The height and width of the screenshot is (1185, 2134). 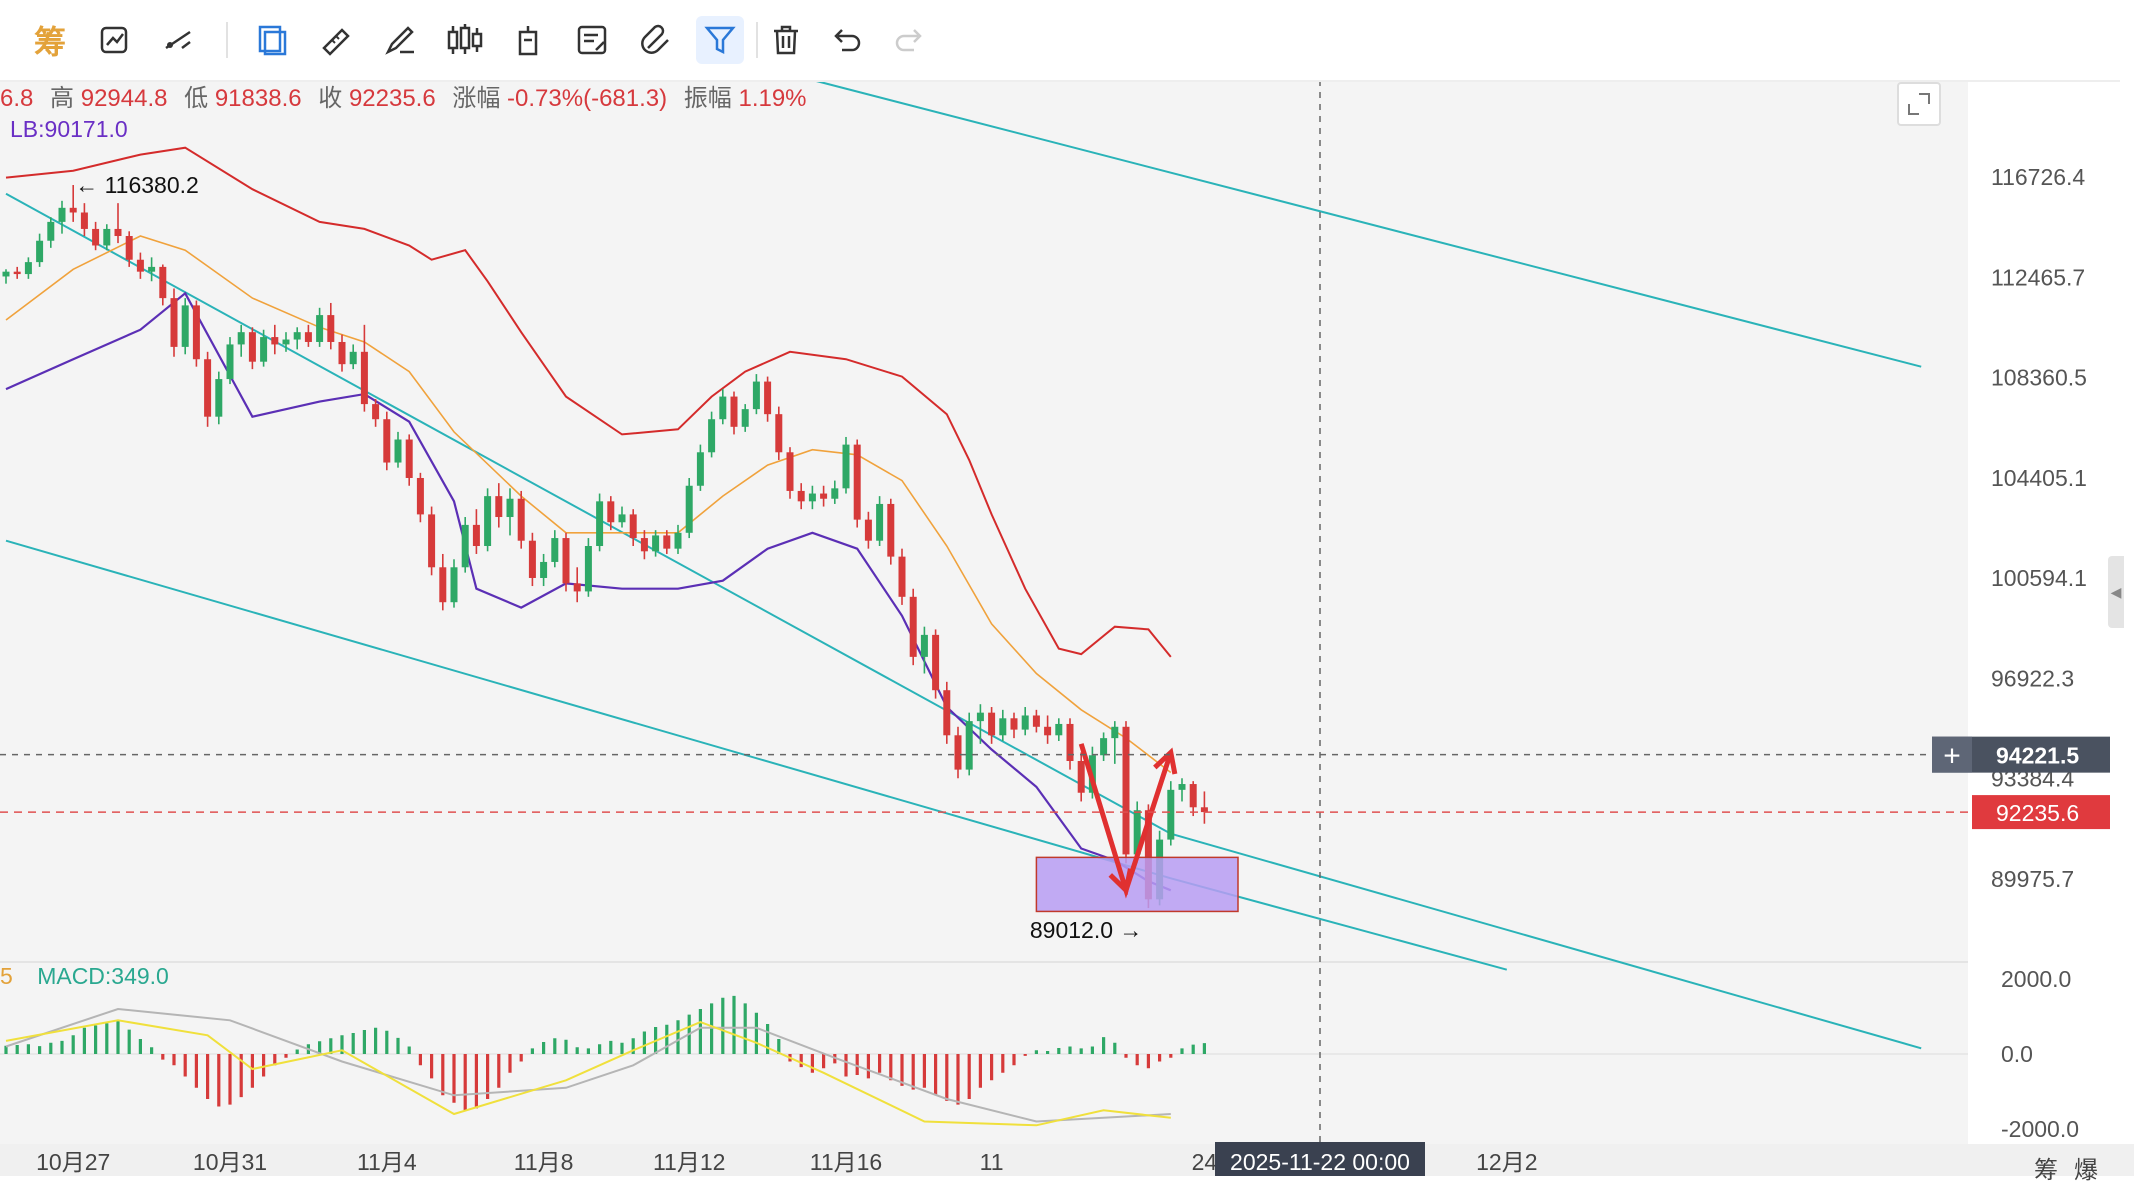 I want to click on replay-icon, so click(x=114, y=40).